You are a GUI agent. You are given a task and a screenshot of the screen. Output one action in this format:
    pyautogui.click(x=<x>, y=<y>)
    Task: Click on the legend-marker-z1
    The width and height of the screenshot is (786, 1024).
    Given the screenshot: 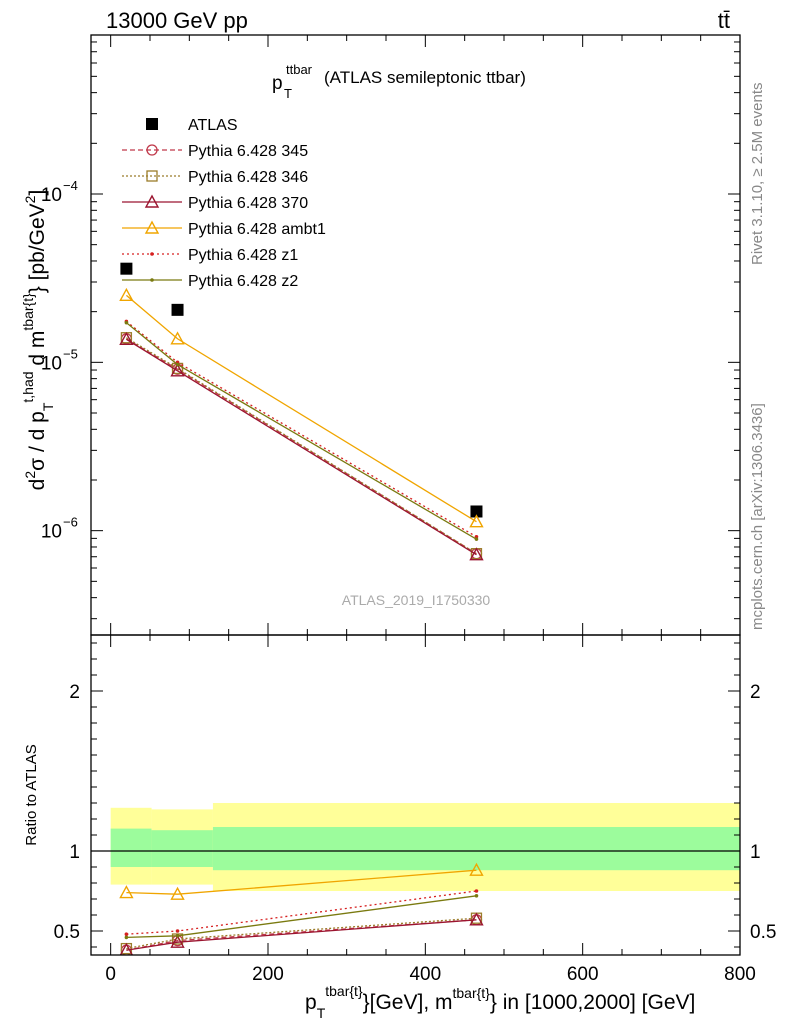 What is the action you would take?
    pyautogui.click(x=152, y=254)
    